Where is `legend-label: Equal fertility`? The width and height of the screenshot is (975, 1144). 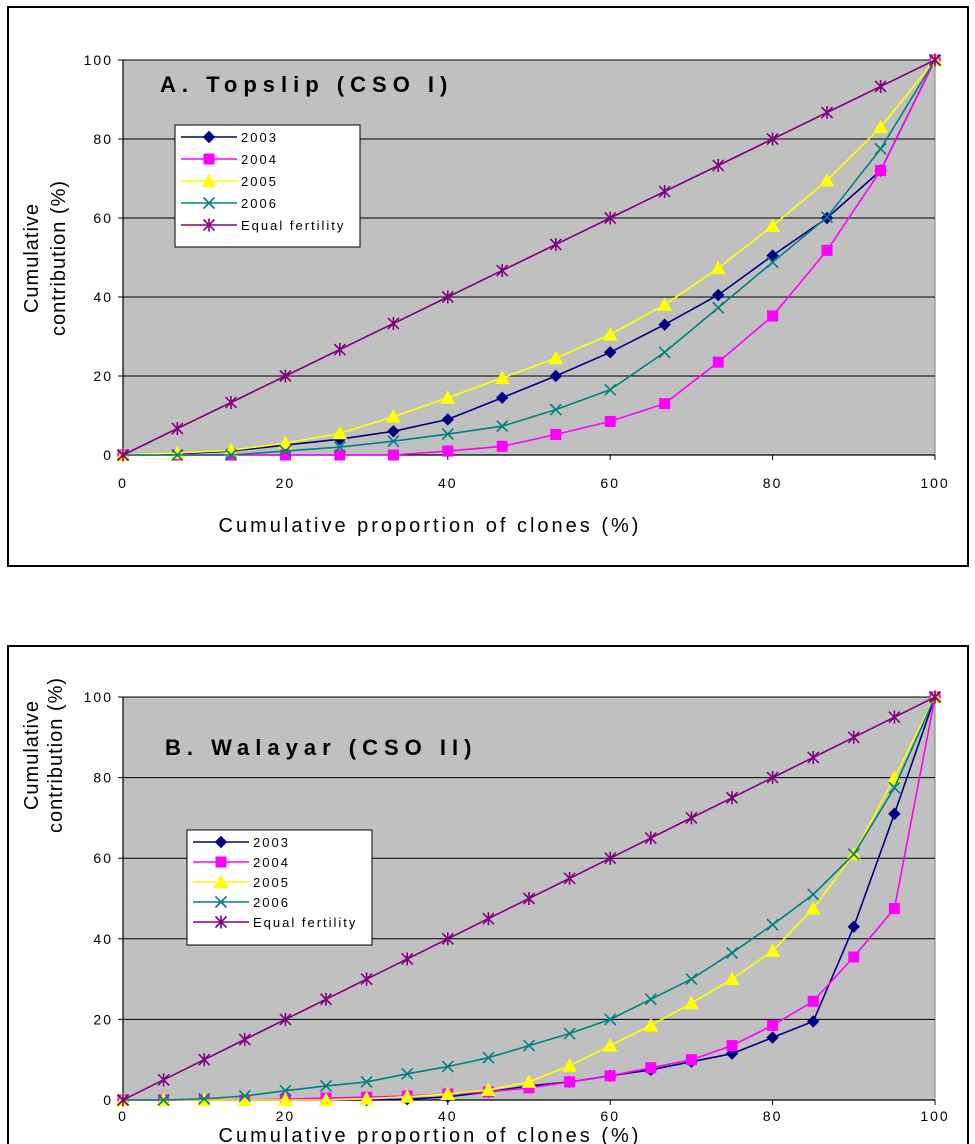 legend-label: Equal fertility is located at coordinates (293, 225).